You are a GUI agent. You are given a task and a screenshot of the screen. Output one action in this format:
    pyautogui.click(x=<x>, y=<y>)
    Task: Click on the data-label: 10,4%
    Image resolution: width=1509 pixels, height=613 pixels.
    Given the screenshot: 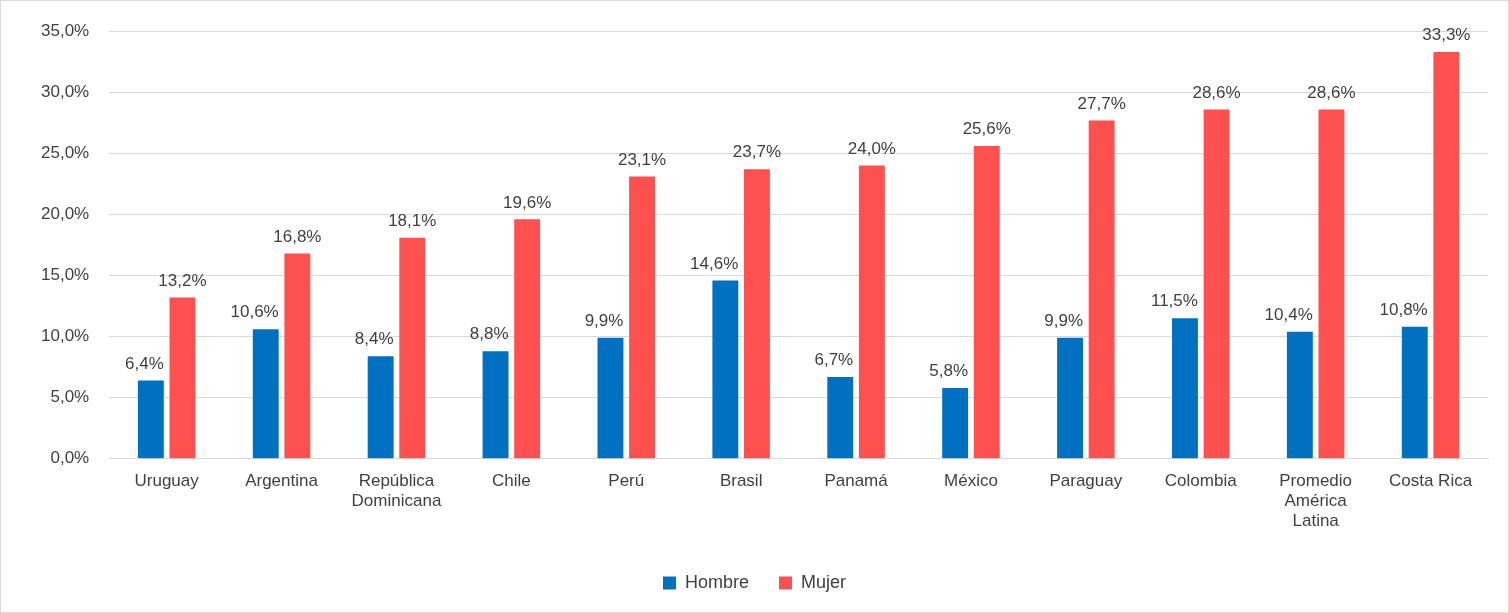 What is the action you would take?
    pyautogui.click(x=1288, y=314)
    